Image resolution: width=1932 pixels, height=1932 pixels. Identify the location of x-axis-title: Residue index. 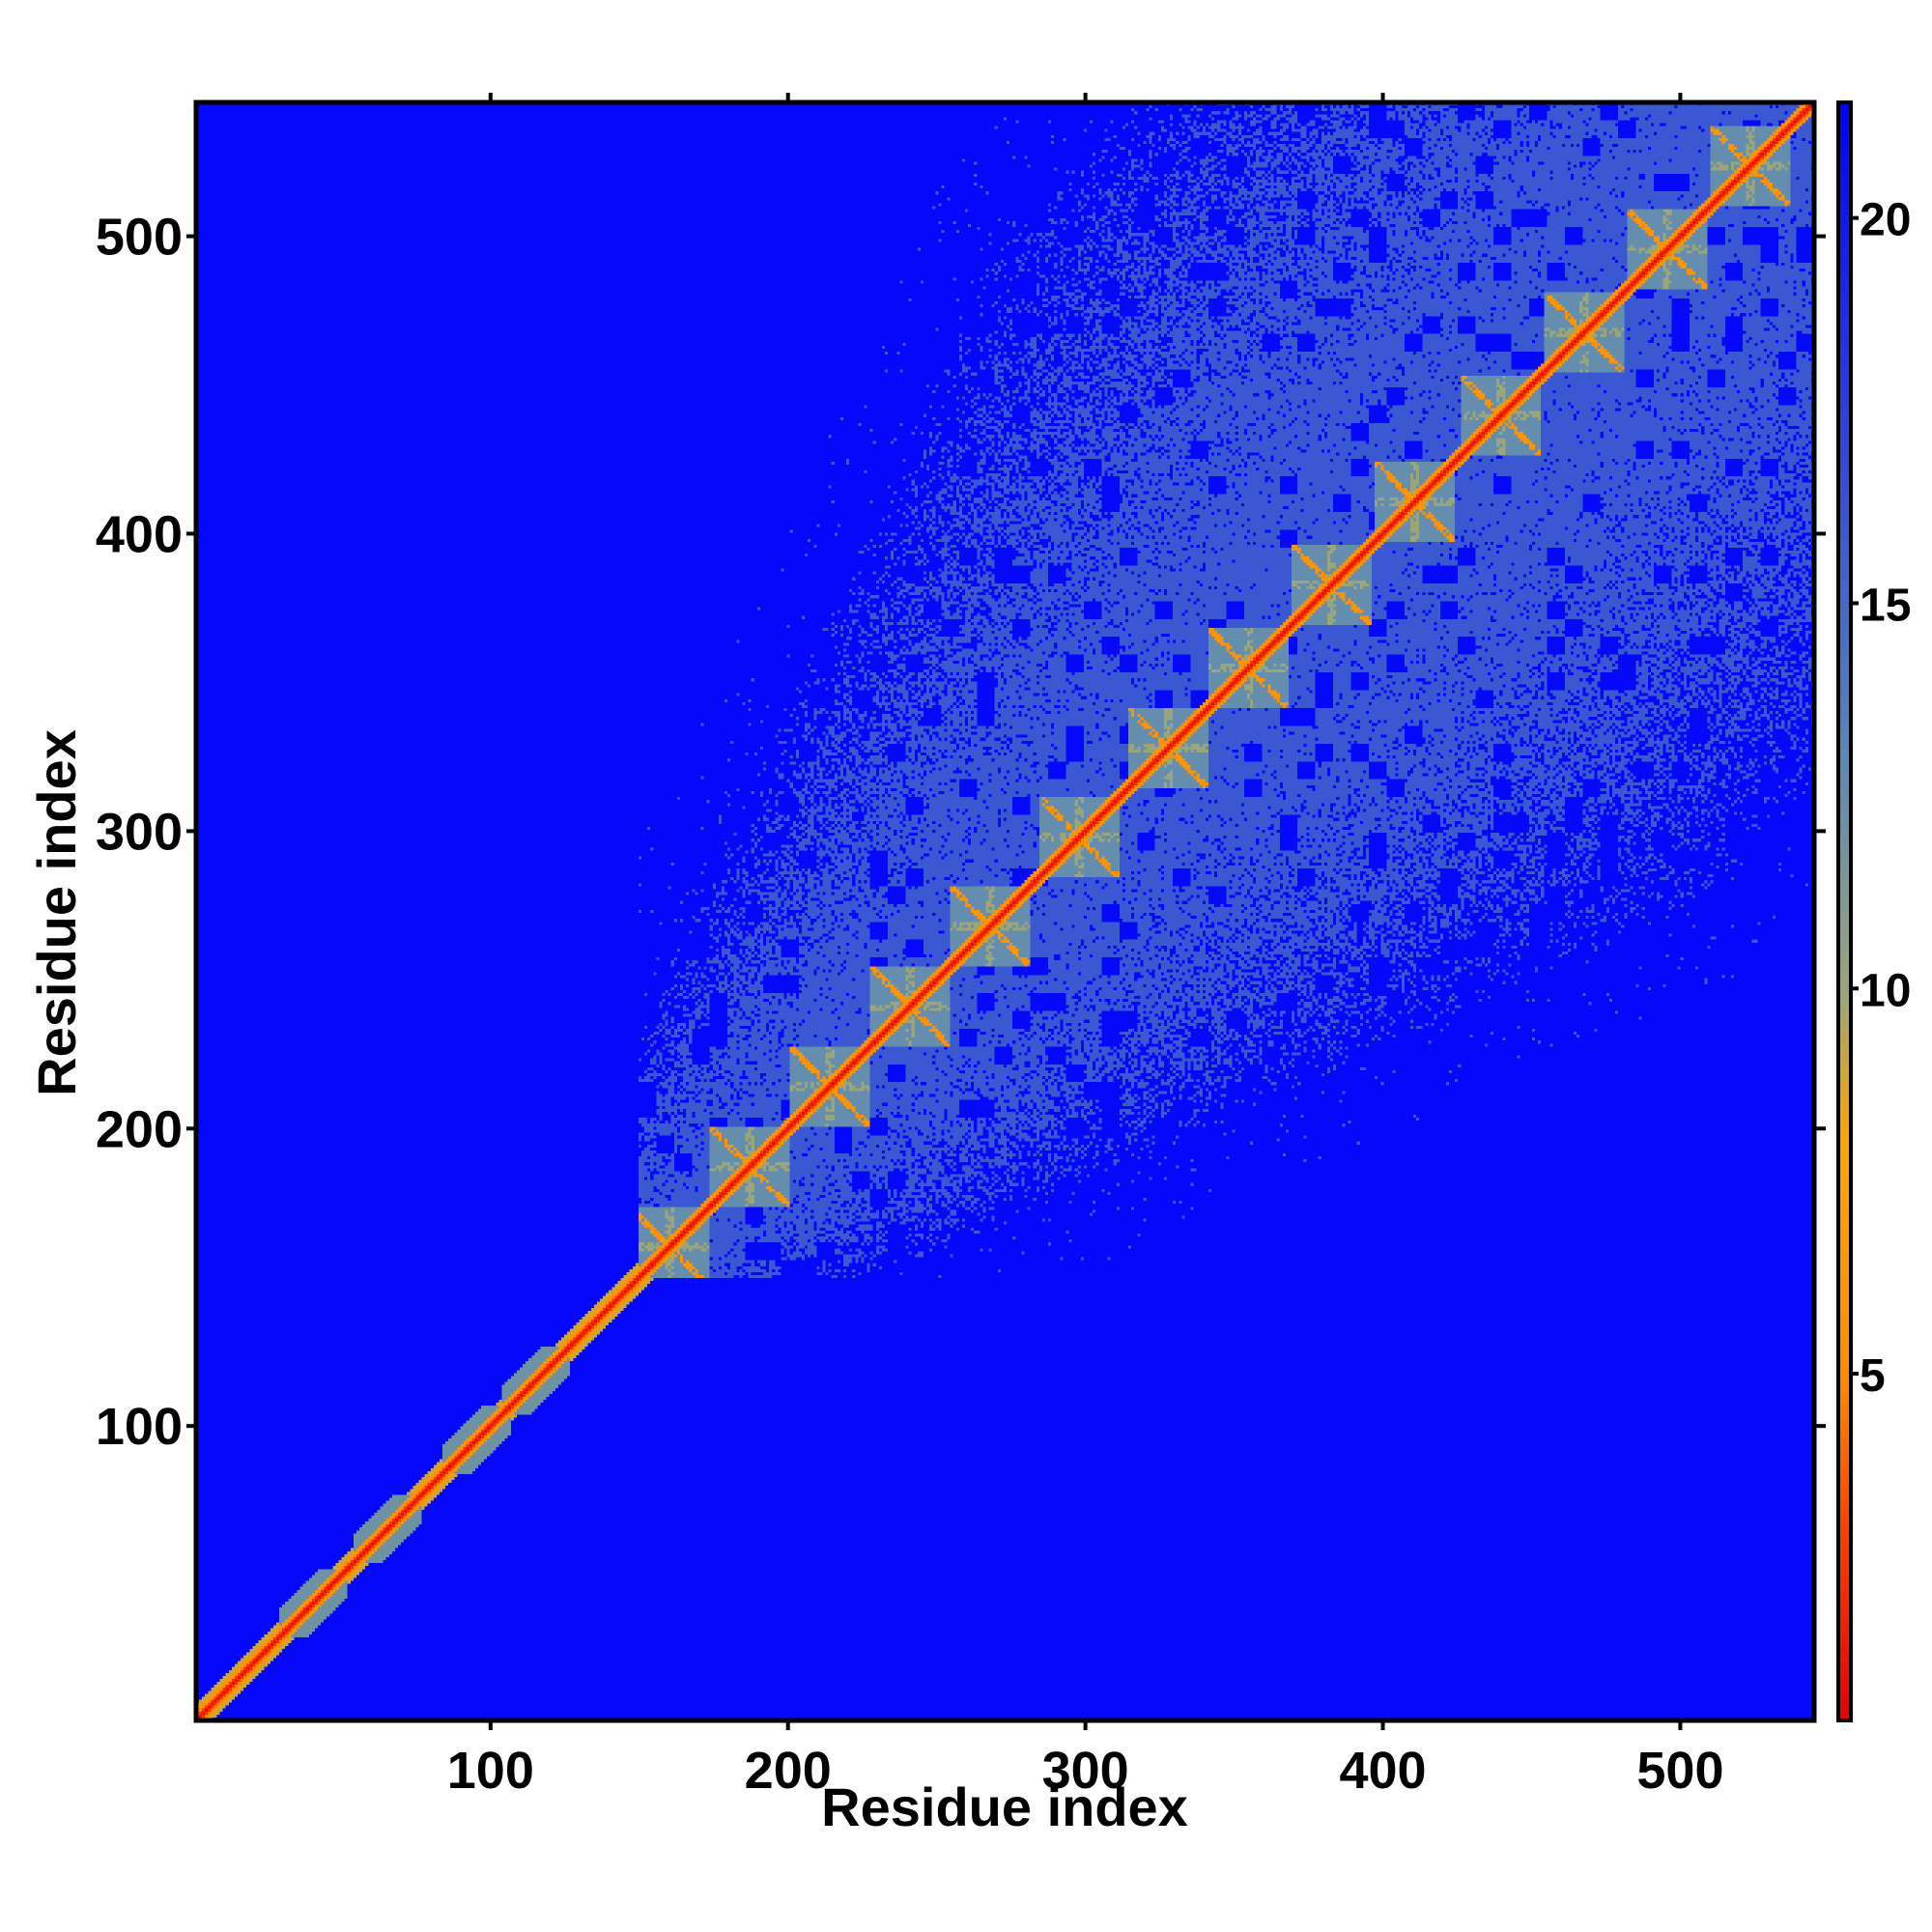
(1005, 1806).